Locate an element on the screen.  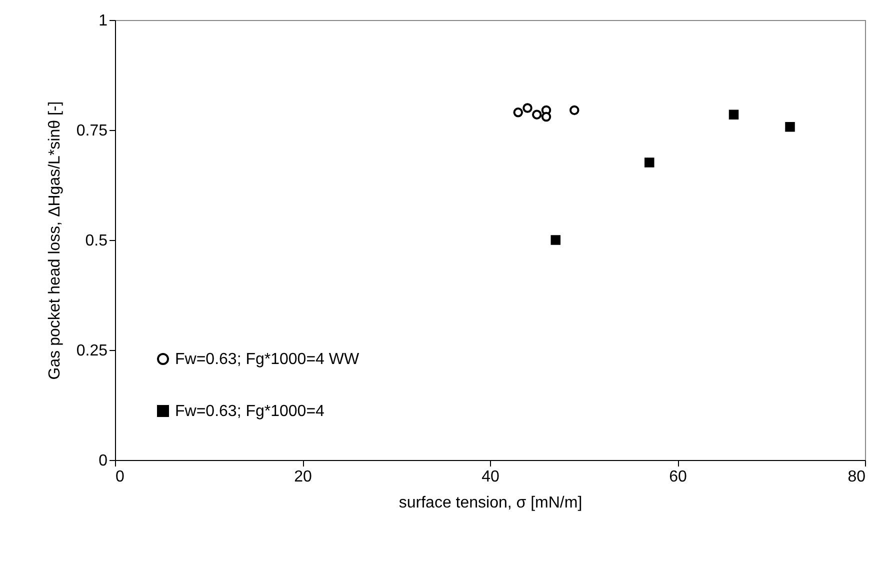
x-axis-title: surface tension, σ [mN/m] is located at coordinates (490, 503).